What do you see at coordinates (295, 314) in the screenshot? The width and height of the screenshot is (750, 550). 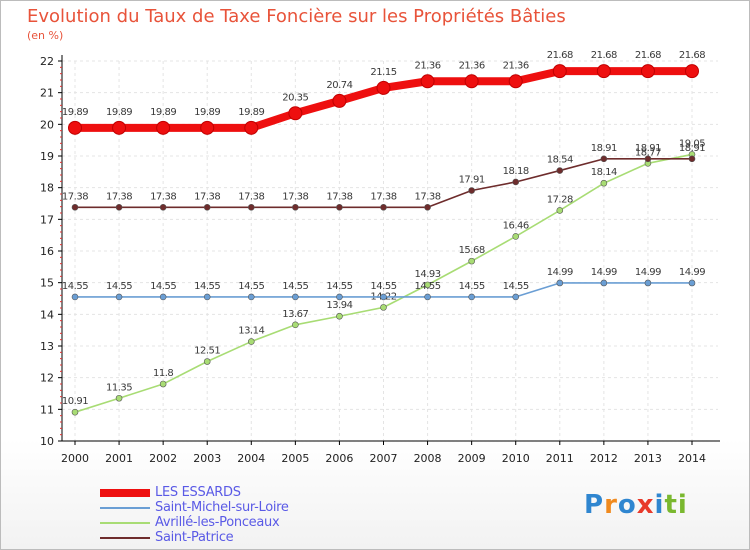 I see `data-label: 13.67` at bounding box center [295, 314].